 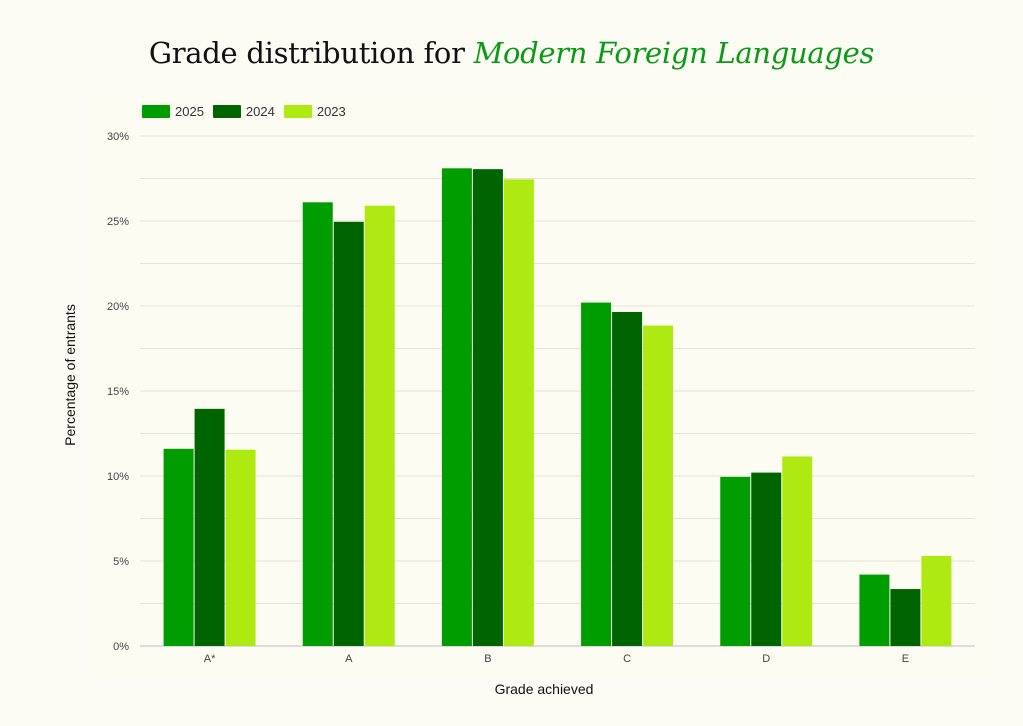 What do you see at coordinates (766, 659) in the screenshot?
I see `x-tick-label: D` at bounding box center [766, 659].